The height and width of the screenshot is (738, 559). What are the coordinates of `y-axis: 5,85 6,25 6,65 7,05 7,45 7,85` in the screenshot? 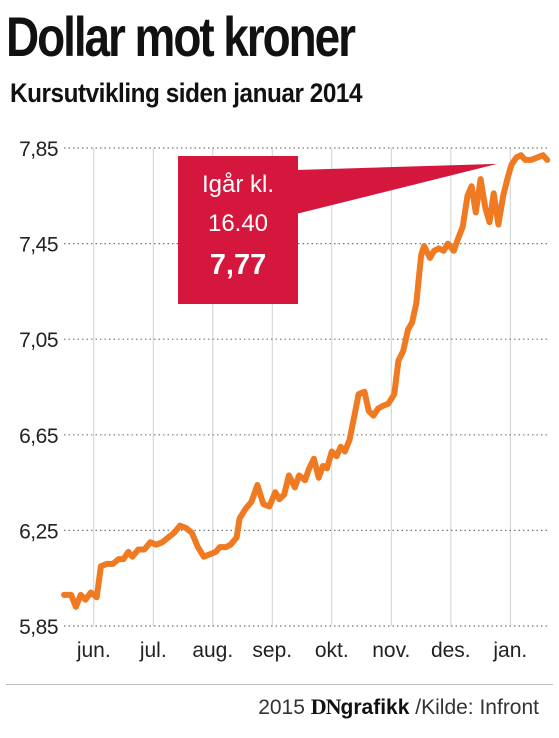 It's located at (38, 388).